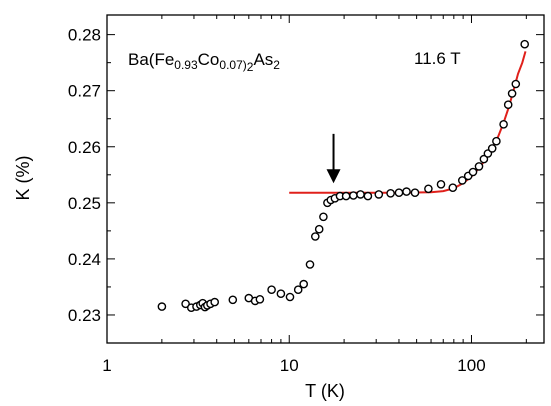 The image size is (551, 406). I want to click on y-tick-label: 0.24, so click(84, 259).